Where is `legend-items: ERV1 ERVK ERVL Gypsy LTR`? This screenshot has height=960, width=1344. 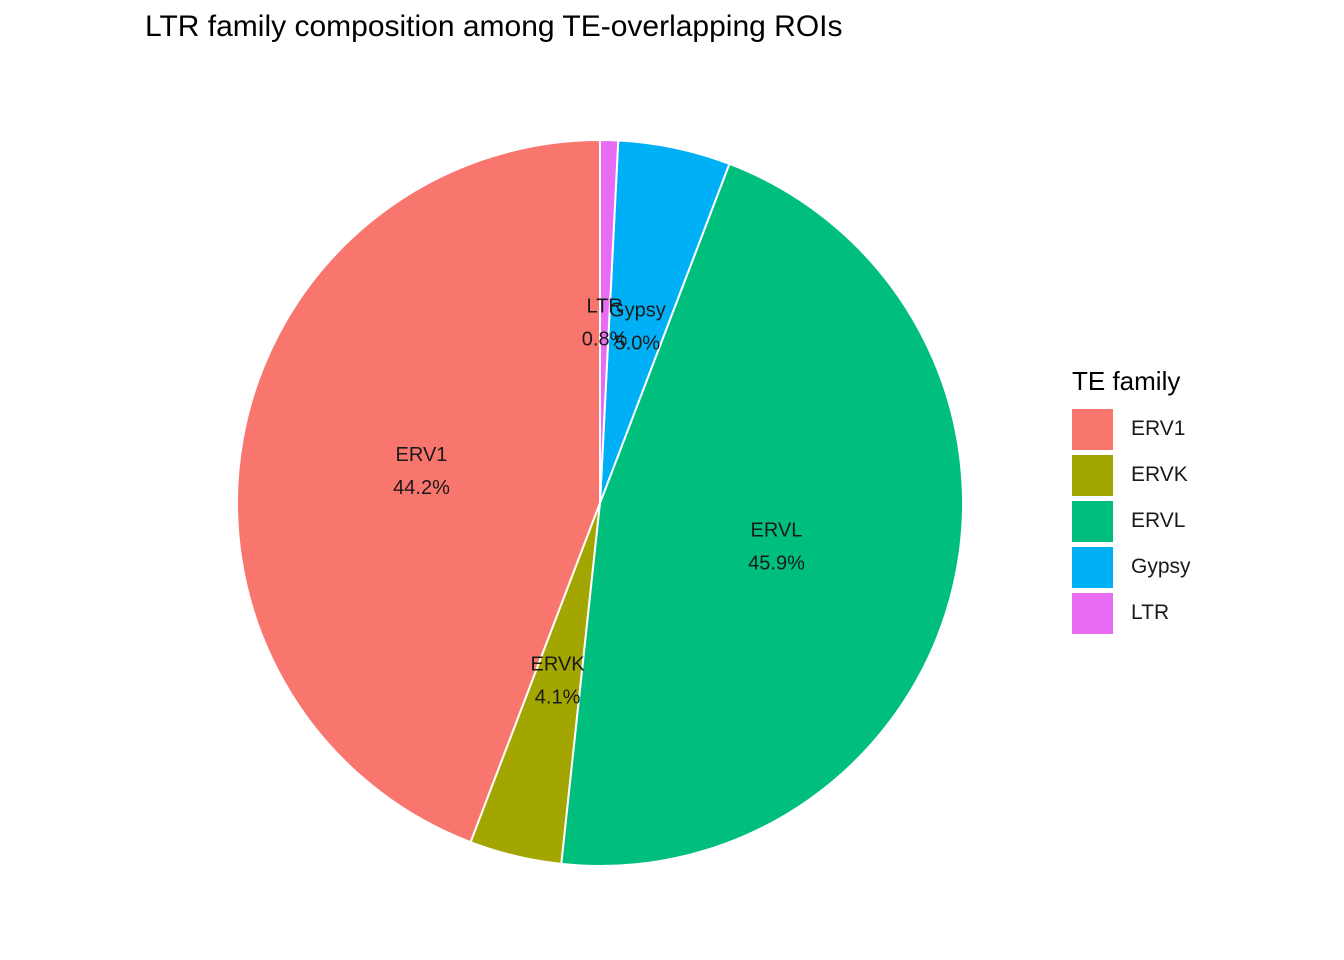 legend-items: ERV1 ERVK ERVL Gypsy LTR is located at coordinates (1131, 521).